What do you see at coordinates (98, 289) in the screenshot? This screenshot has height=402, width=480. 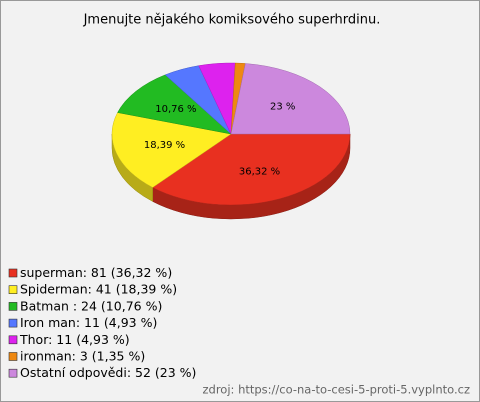 I see `legend-label: Spiderman: 41 (18,39 %)` at bounding box center [98, 289].